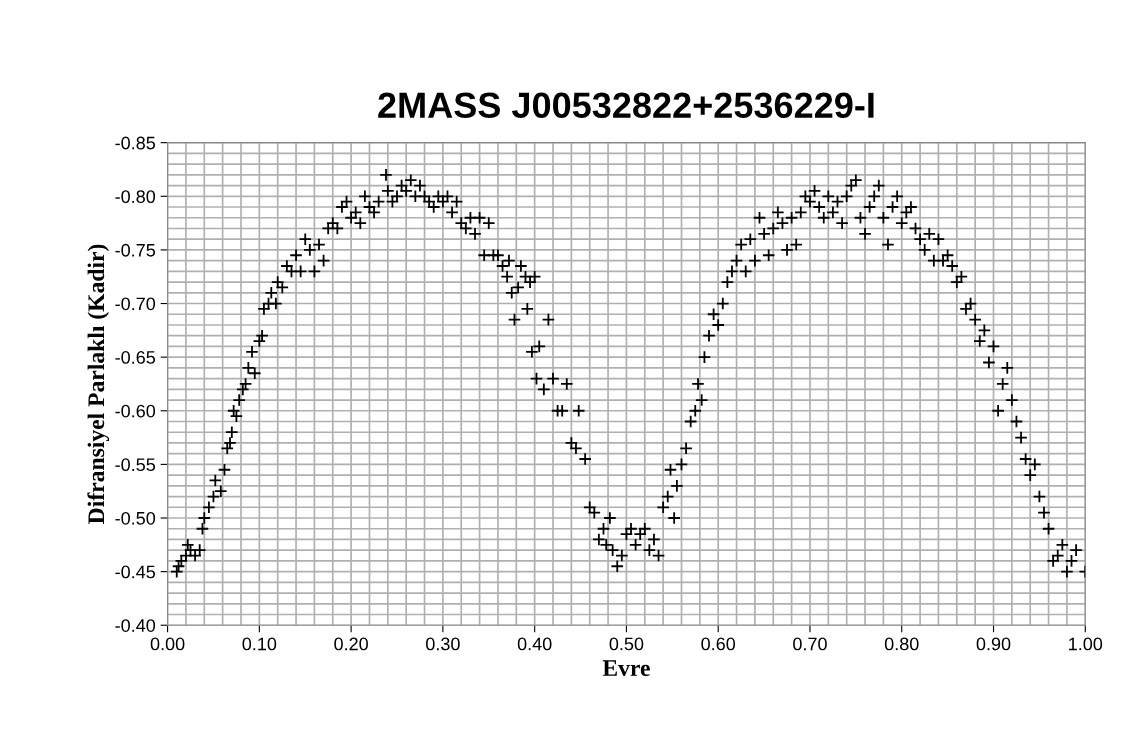 This screenshot has height=747, width=1140. I want to click on x-tick-label: 0.80, so click(901, 644).